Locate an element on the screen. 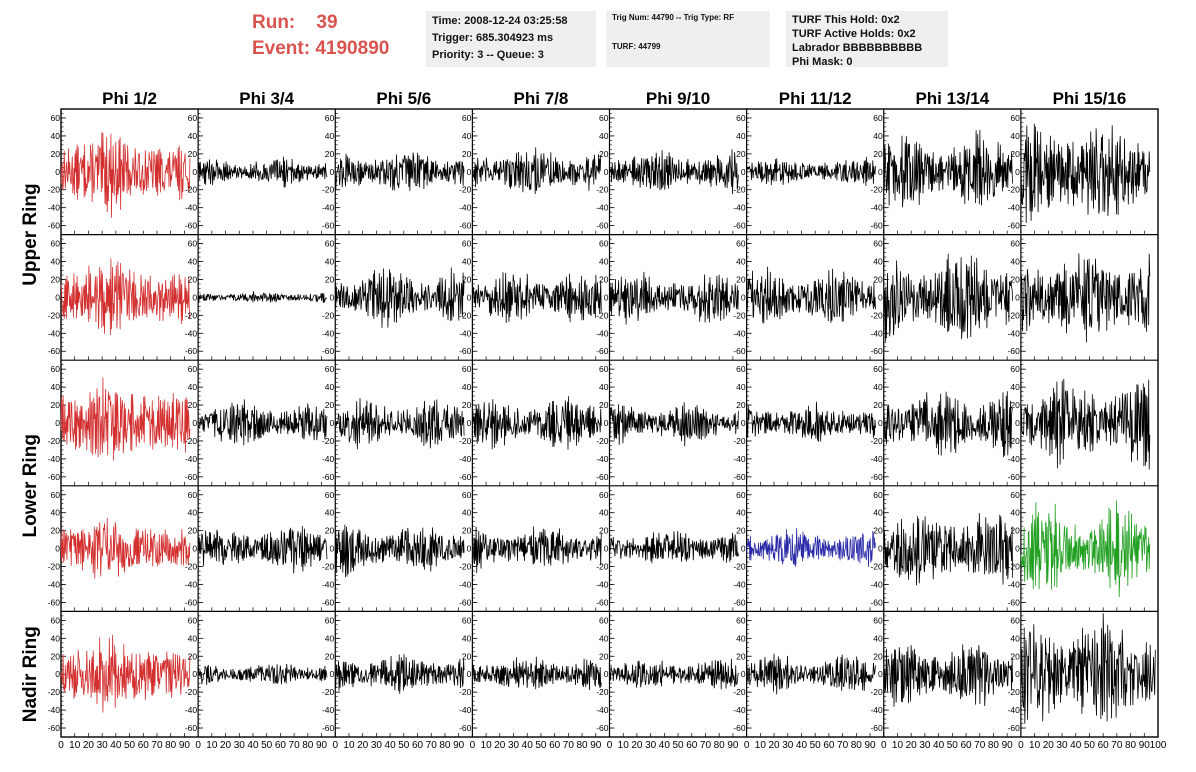 Image resolution: width=1196 pixels, height=772 pixels. column-header: Phi 5/6 is located at coordinates (403, 98).